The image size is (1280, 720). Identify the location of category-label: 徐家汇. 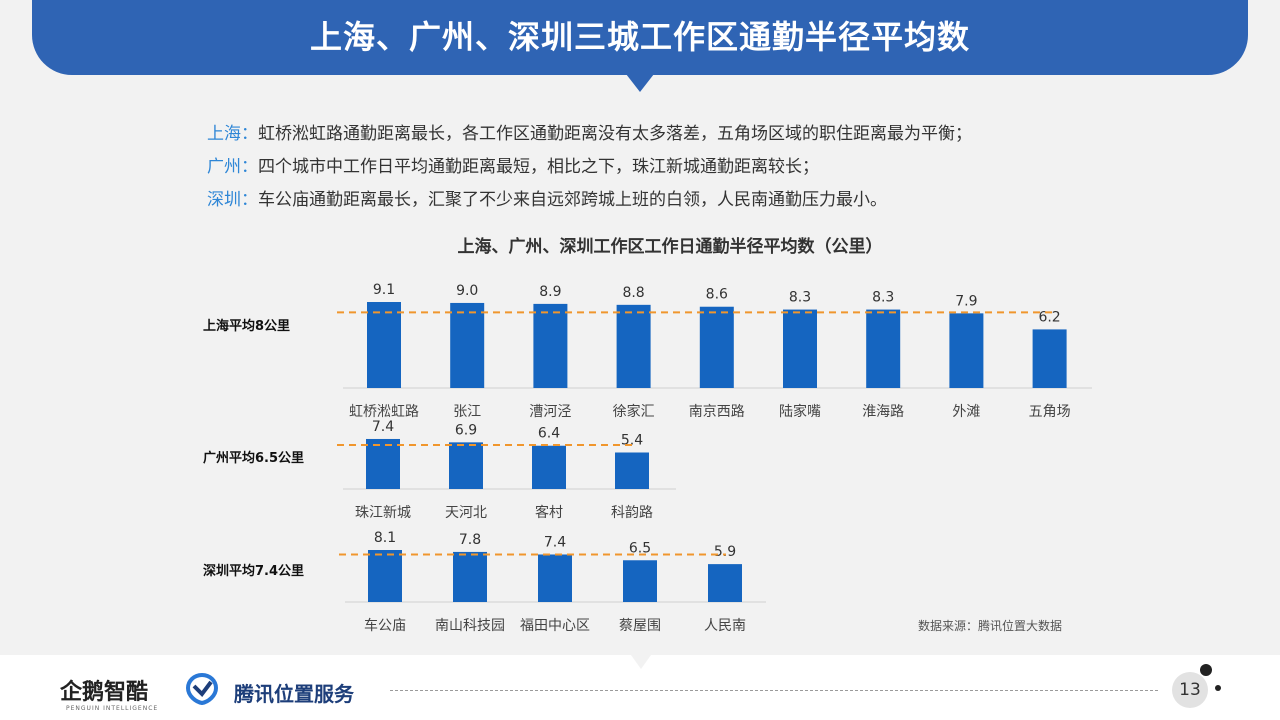
(634, 411).